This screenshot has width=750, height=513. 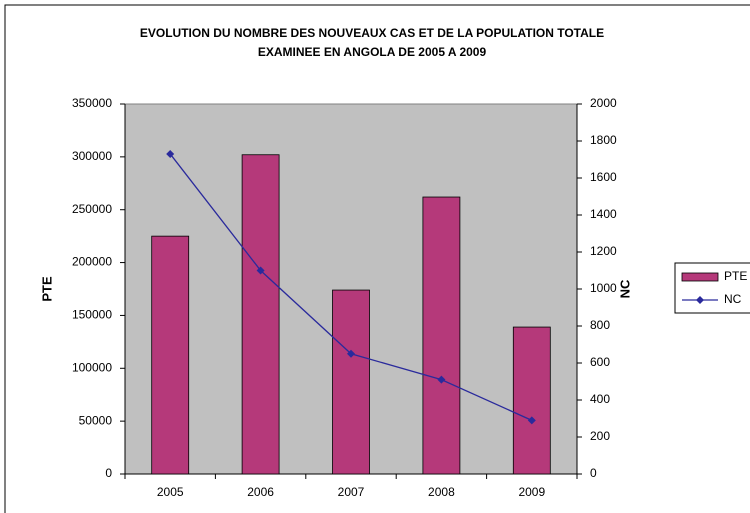 What do you see at coordinates (600, 436) in the screenshot?
I see `y2-tick-label: 200` at bounding box center [600, 436].